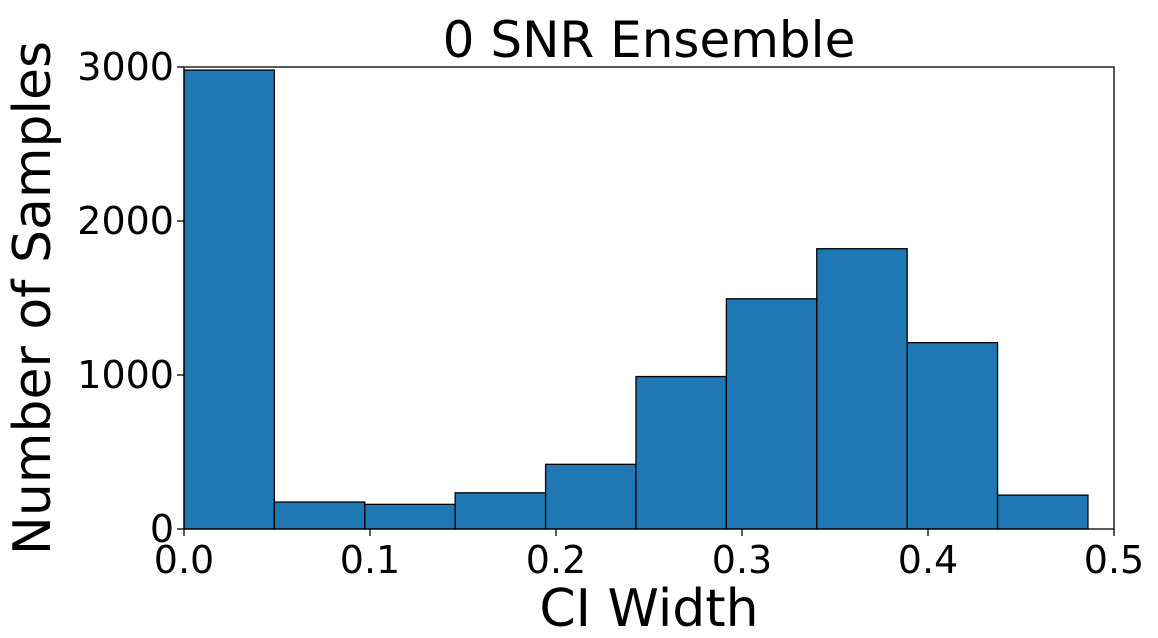 This screenshot has height=638, width=1158. Describe the element at coordinates (742, 560) in the screenshot. I see `x-tick-label: 0.3` at that location.